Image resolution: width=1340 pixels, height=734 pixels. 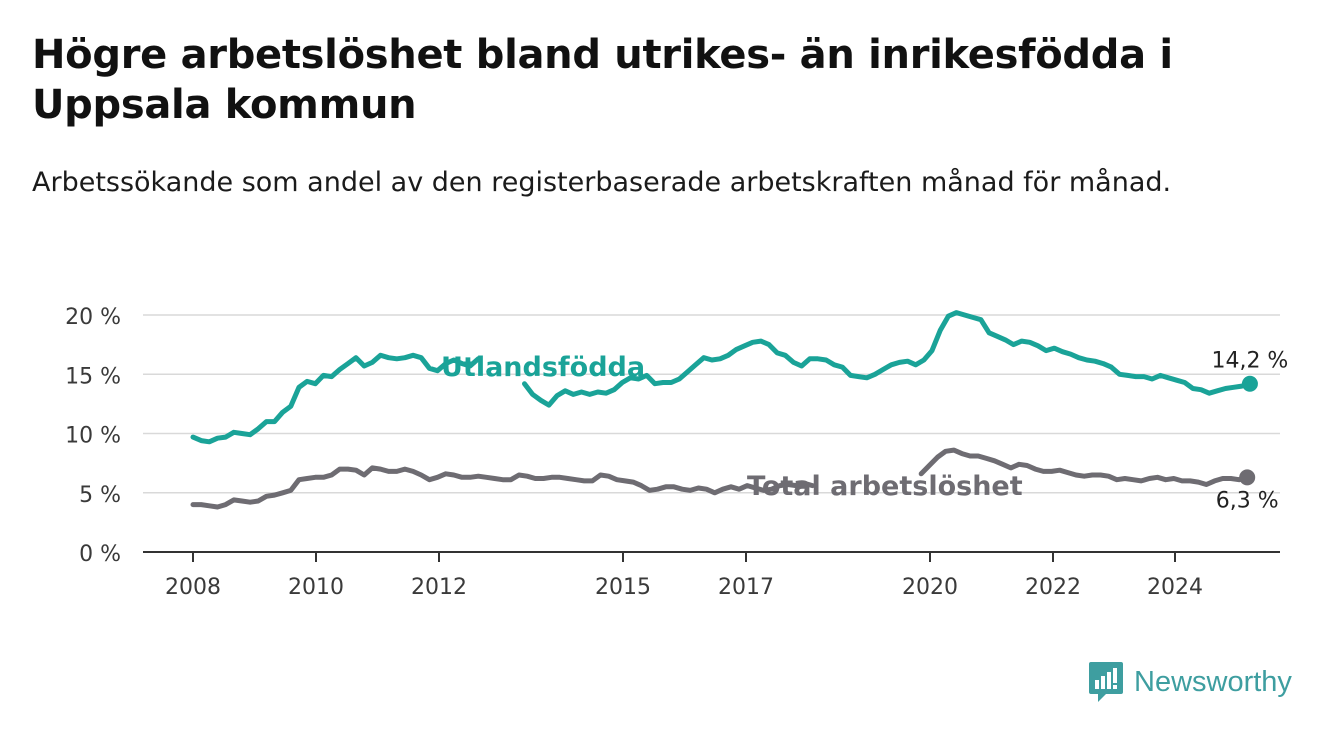 What do you see at coordinates (885, 486) in the screenshot?
I see `series-name-label: Total arbetslöshet` at bounding box center [885, 486].